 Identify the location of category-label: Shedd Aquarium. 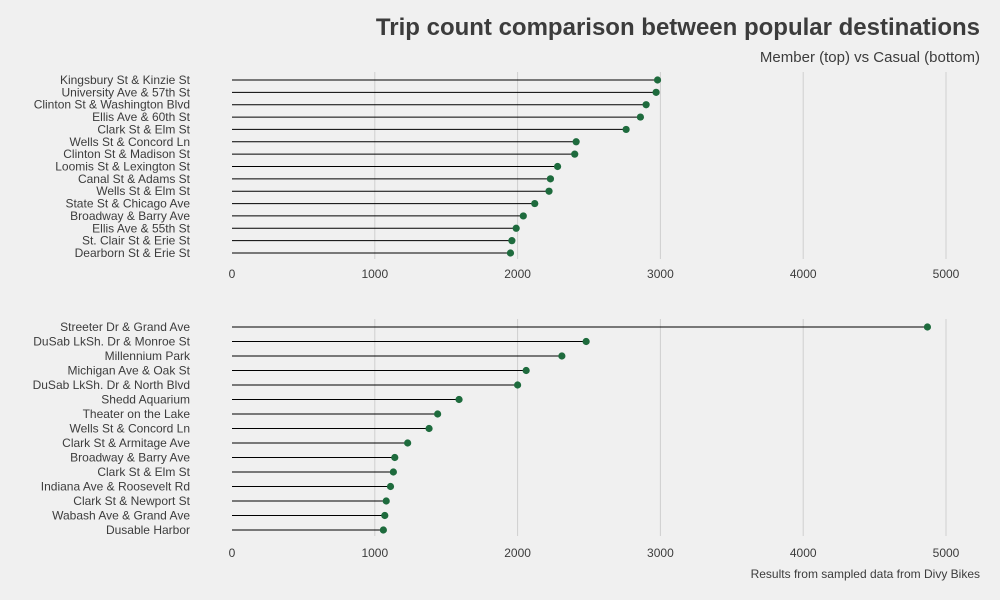
(145, 400).